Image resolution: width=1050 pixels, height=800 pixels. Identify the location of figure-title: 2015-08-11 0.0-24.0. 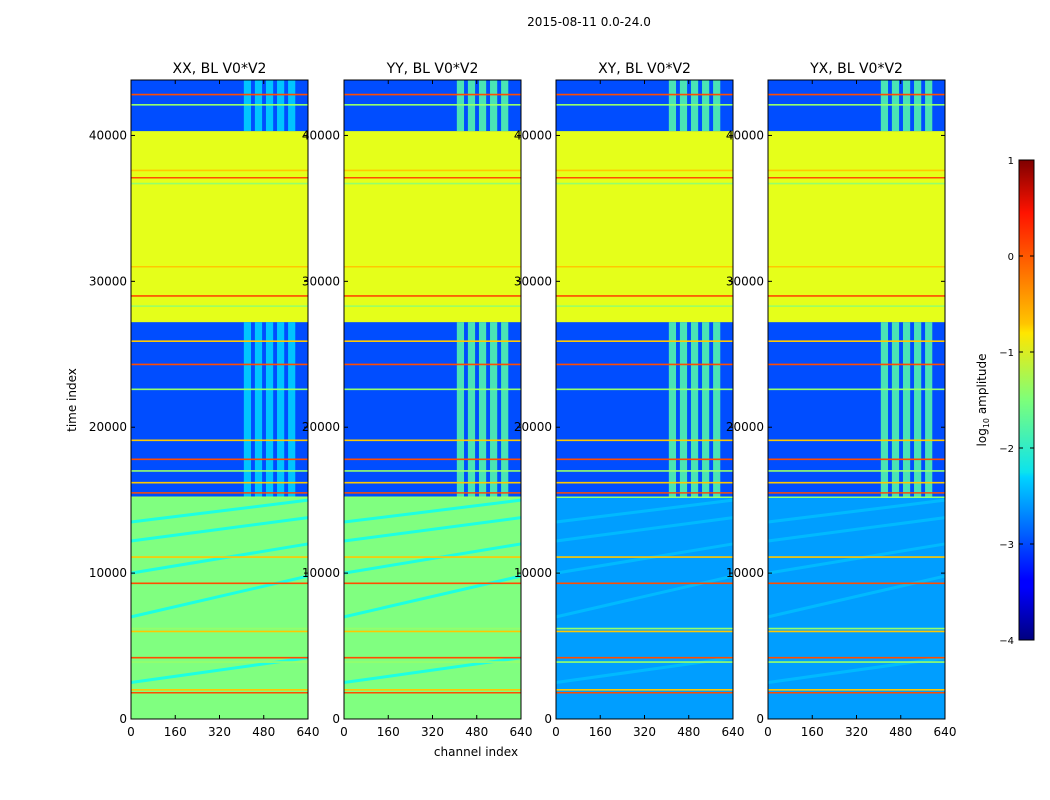
(589, 22).